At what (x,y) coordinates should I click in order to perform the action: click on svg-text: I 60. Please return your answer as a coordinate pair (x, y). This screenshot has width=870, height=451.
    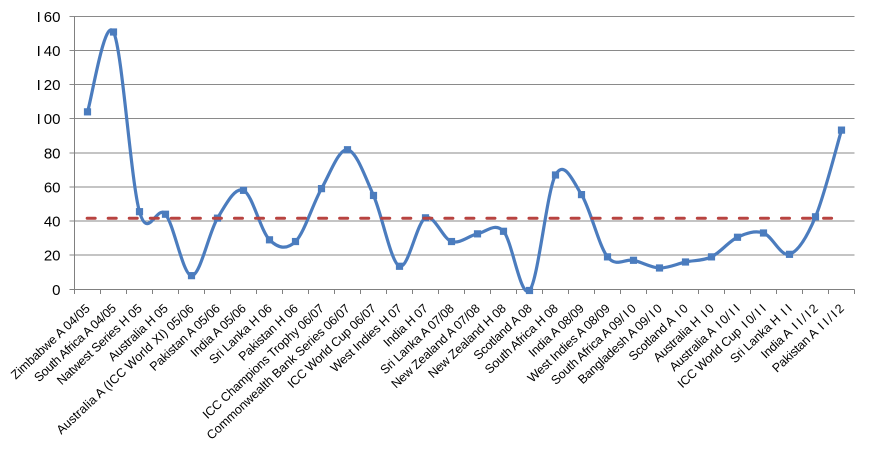
    Looking at the image, I should click on (49, 17).